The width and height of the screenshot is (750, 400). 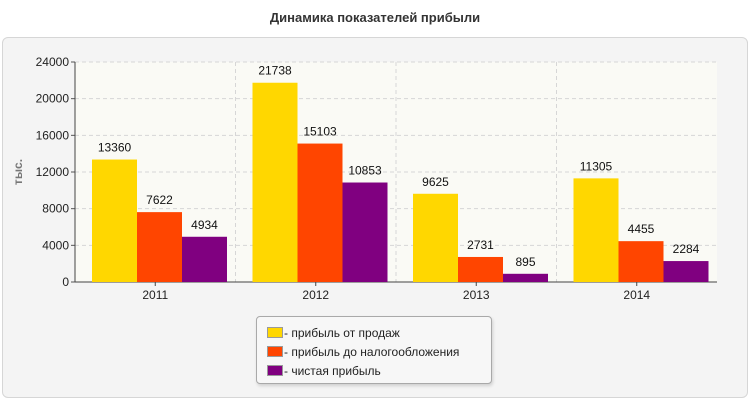 What do you see at coordinates (332, 371) in the screenshot?
I see `legend-label: - чистая прибыль` at bounding box center [332, 371].